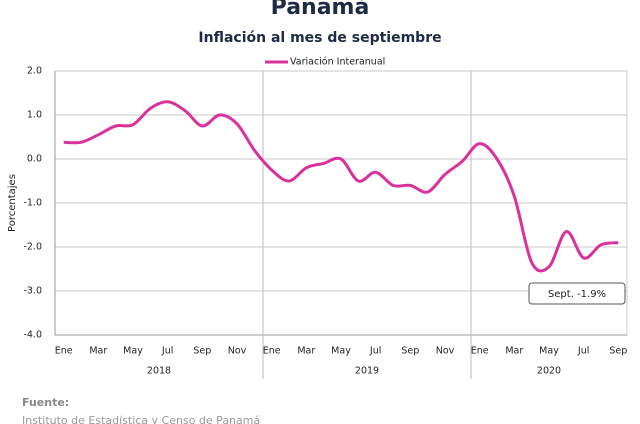  I want to click on y-tick-label: -3.0, so click(32, 291).